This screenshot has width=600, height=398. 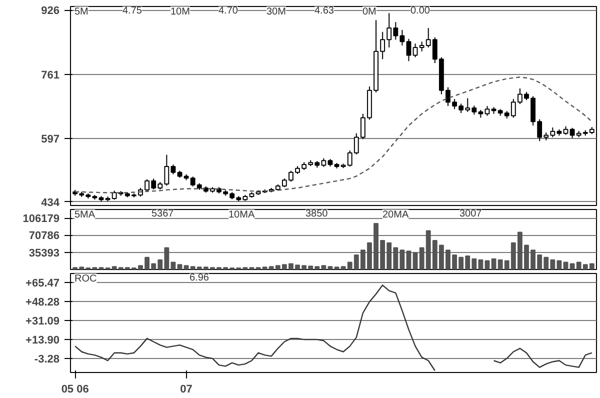 I want to click on y-tick-label: 35393, so click(x=44, y=253).